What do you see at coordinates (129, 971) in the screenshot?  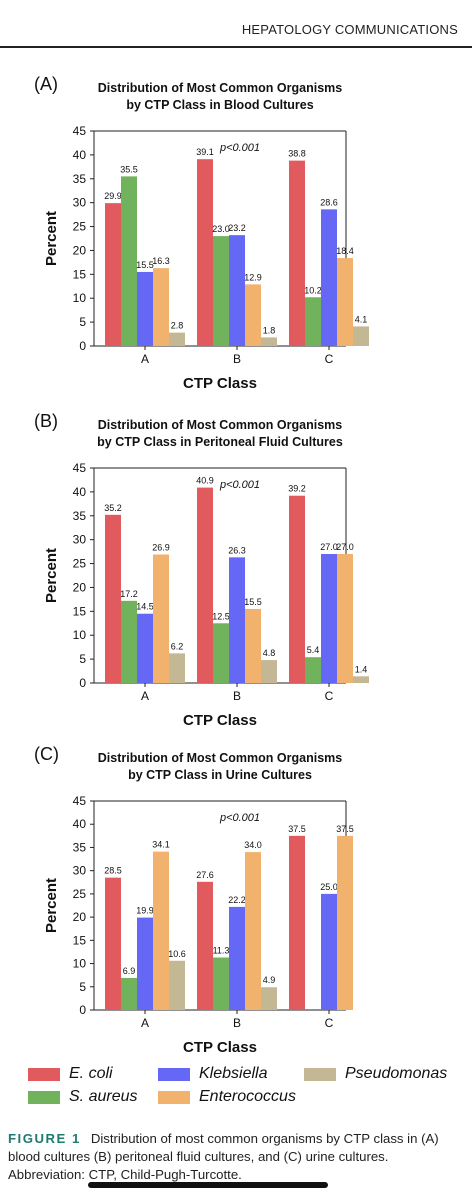 I see `bar-value-label: 6.9` at bounding box center [129, 971].